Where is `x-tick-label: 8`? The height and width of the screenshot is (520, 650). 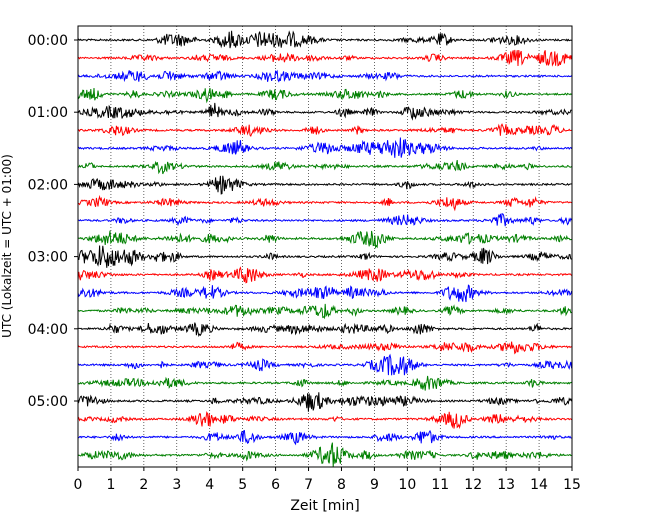 x-tick-label: 8 is located at coordinates (341, 485).